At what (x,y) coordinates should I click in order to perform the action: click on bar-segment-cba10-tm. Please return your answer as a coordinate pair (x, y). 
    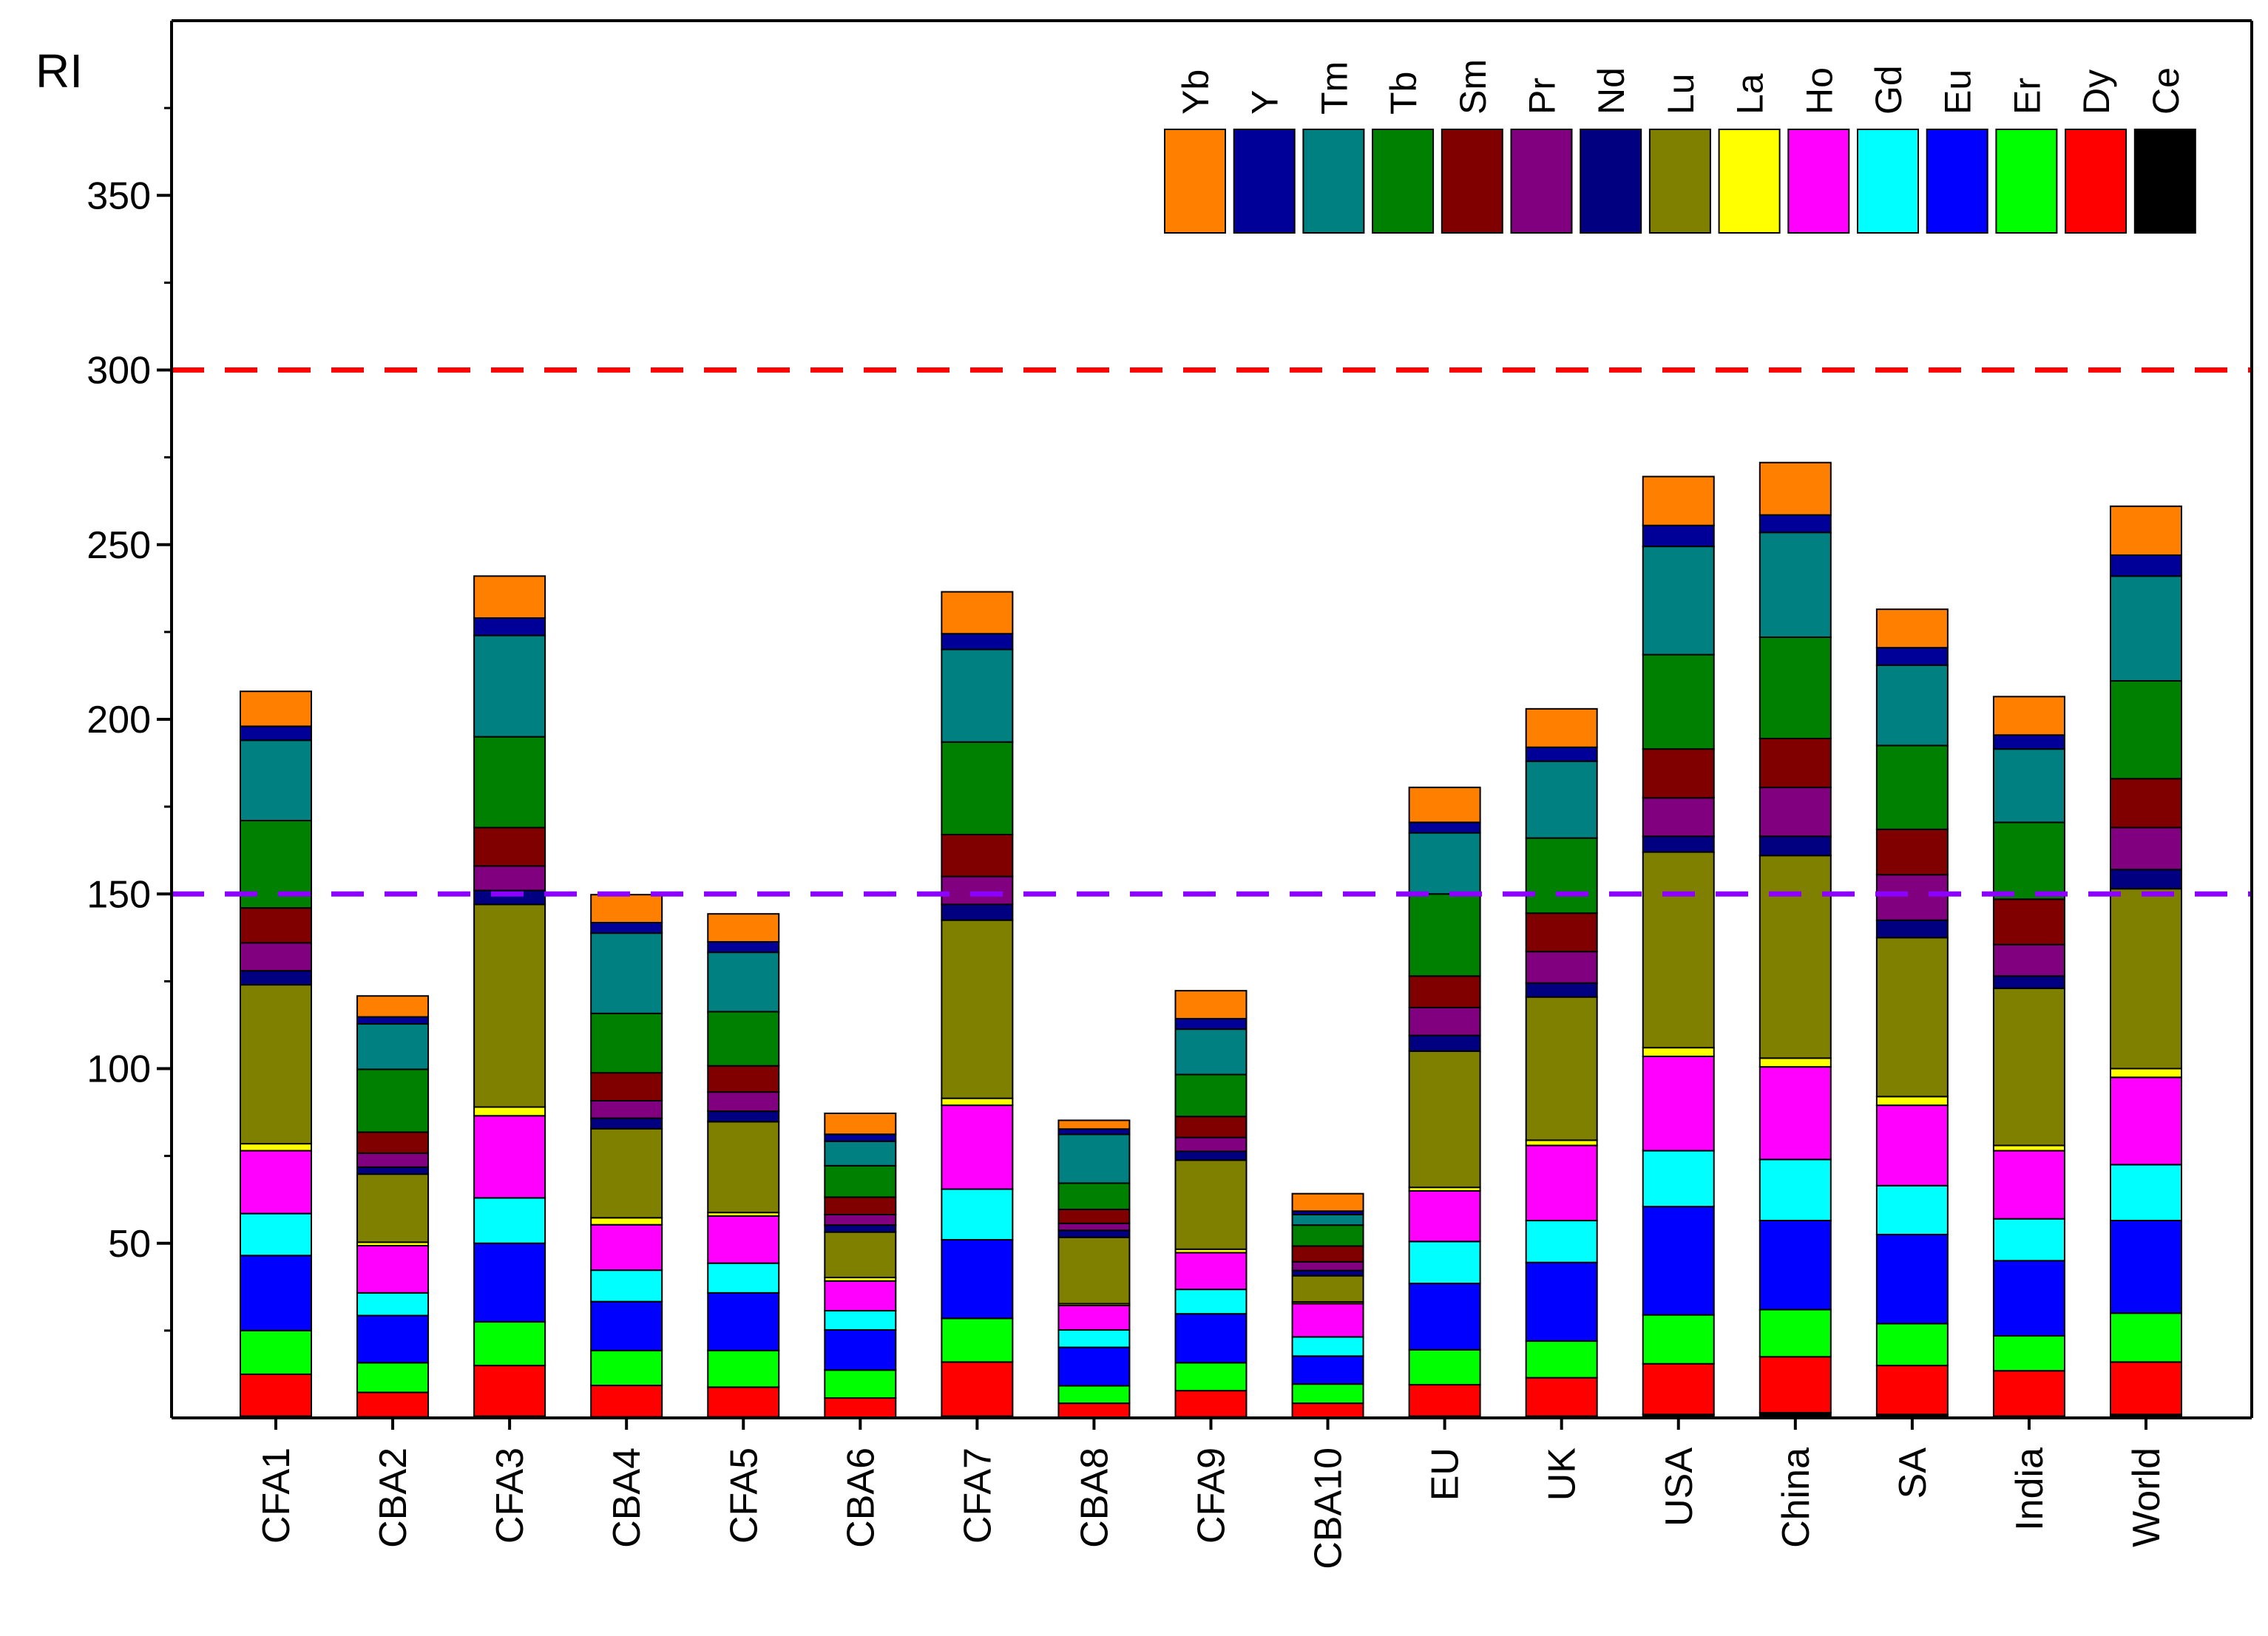
    Looking at the image, I should click on (1327, 1220).